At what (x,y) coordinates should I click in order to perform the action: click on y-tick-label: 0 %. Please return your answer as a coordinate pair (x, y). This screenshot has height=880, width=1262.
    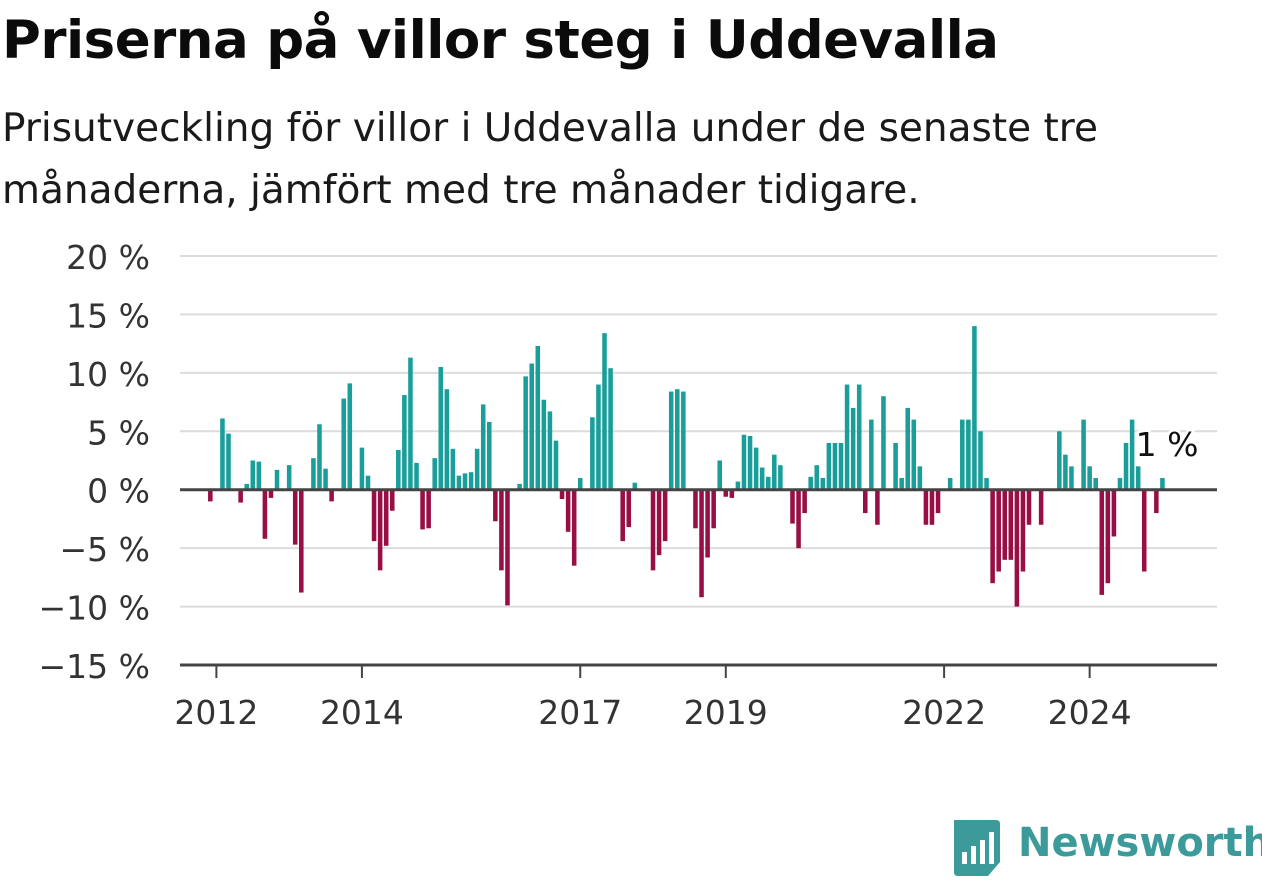
    Looking at the image, I should click on (118, 491).